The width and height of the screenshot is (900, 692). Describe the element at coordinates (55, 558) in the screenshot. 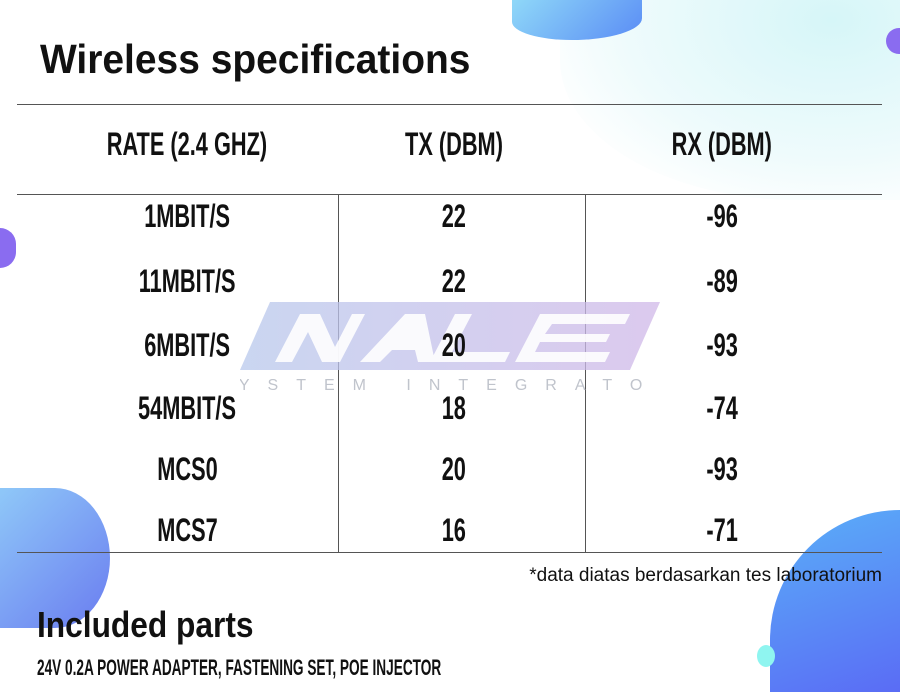

I see `decor-blob-bottom-left` at that location.